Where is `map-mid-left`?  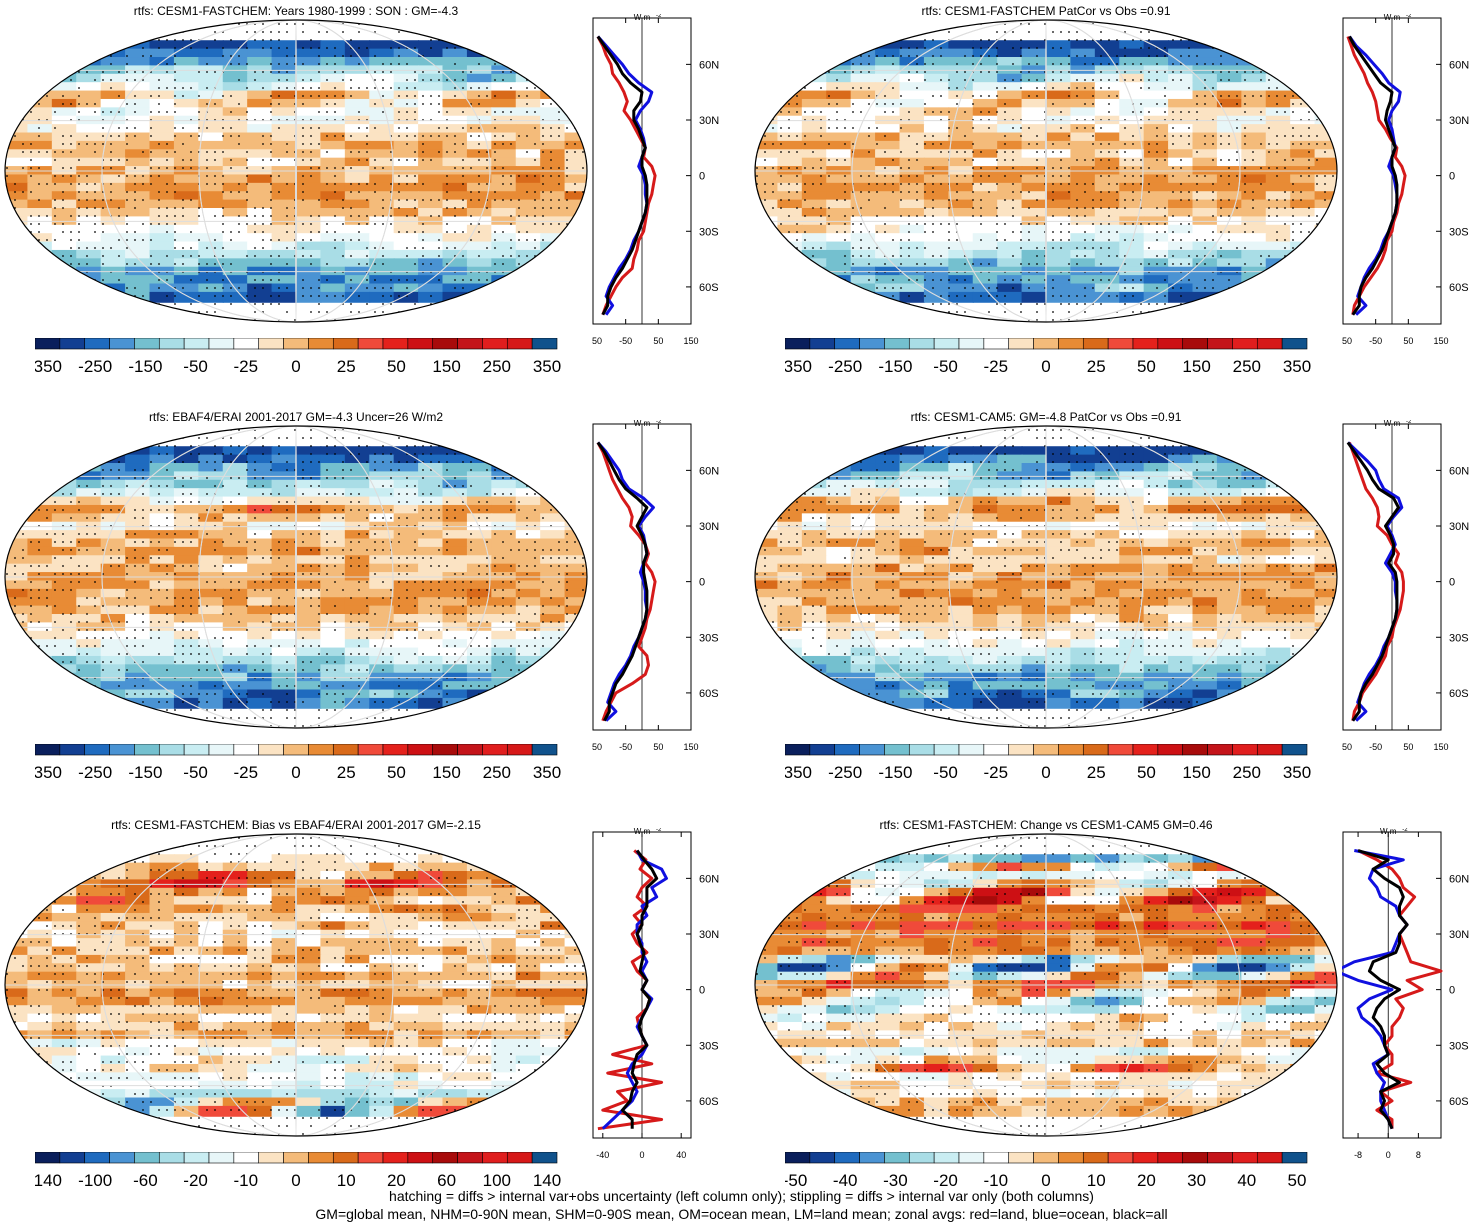 map-mid-left is located at coordinates (296, 577).